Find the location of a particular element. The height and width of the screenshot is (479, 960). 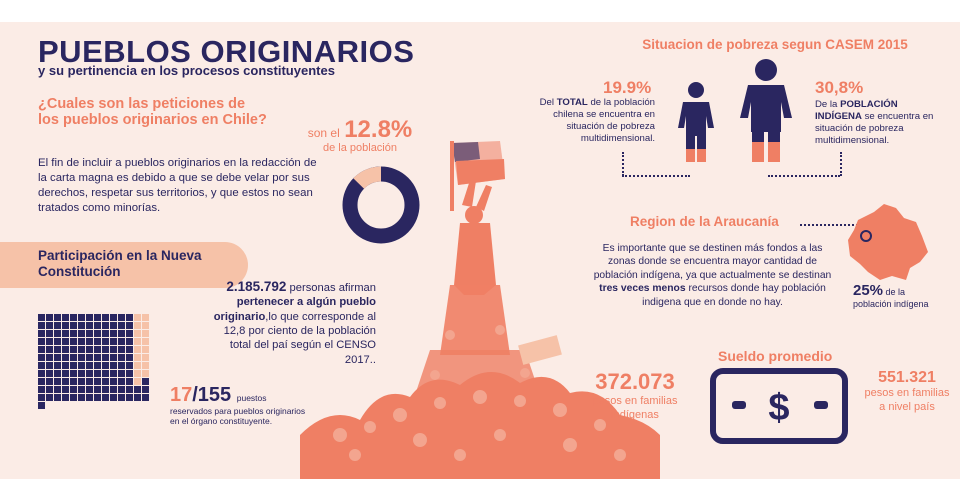

percentage-suffix: de la población is located at coordinates (359, 148).